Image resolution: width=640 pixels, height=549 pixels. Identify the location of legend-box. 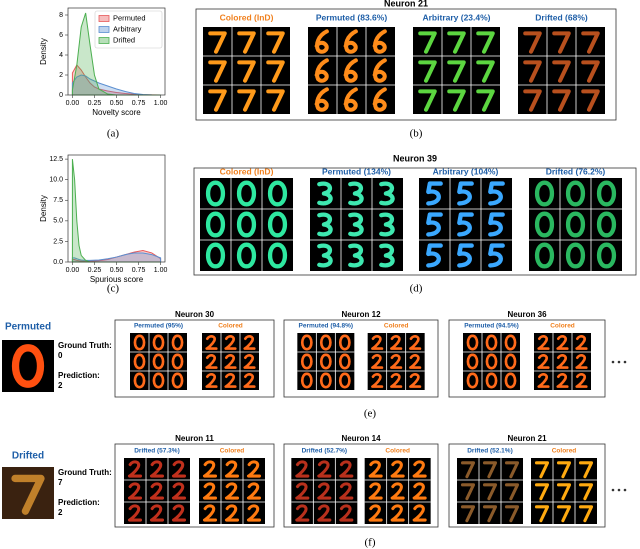
(128, 29).